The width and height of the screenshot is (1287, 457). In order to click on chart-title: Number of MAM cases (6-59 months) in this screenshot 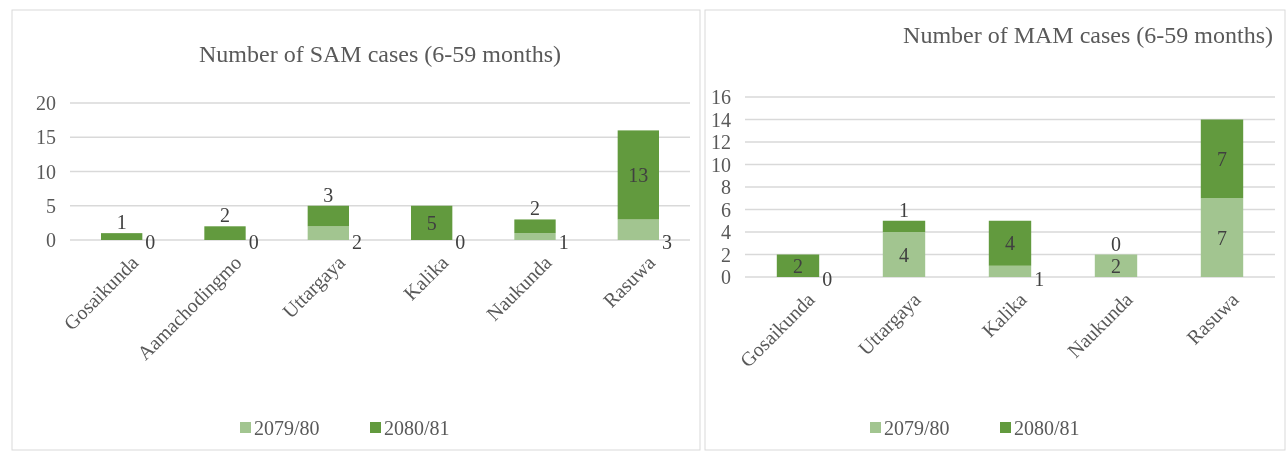, I will do `click(1088, 35)`.